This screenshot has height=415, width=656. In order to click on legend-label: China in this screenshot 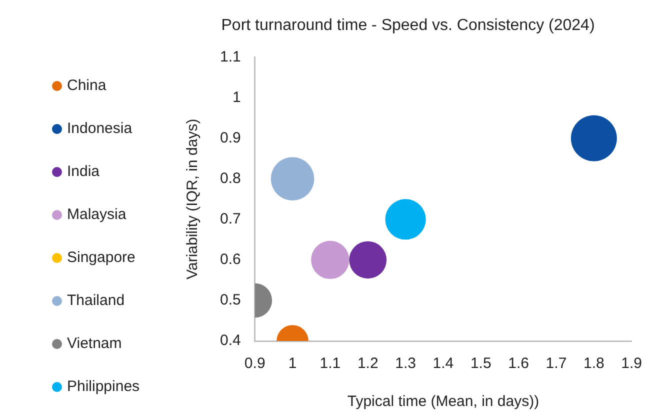, I will do `click(86, 85)`.